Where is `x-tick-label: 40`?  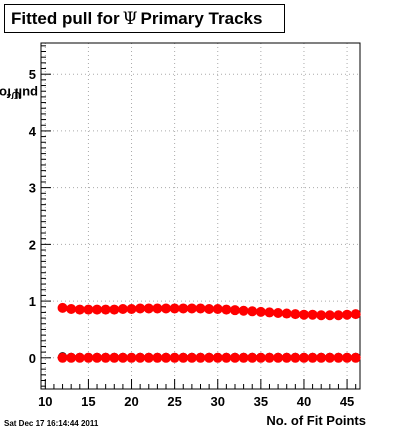
x-tick-label: 40 is located at coordinates (304, 401).